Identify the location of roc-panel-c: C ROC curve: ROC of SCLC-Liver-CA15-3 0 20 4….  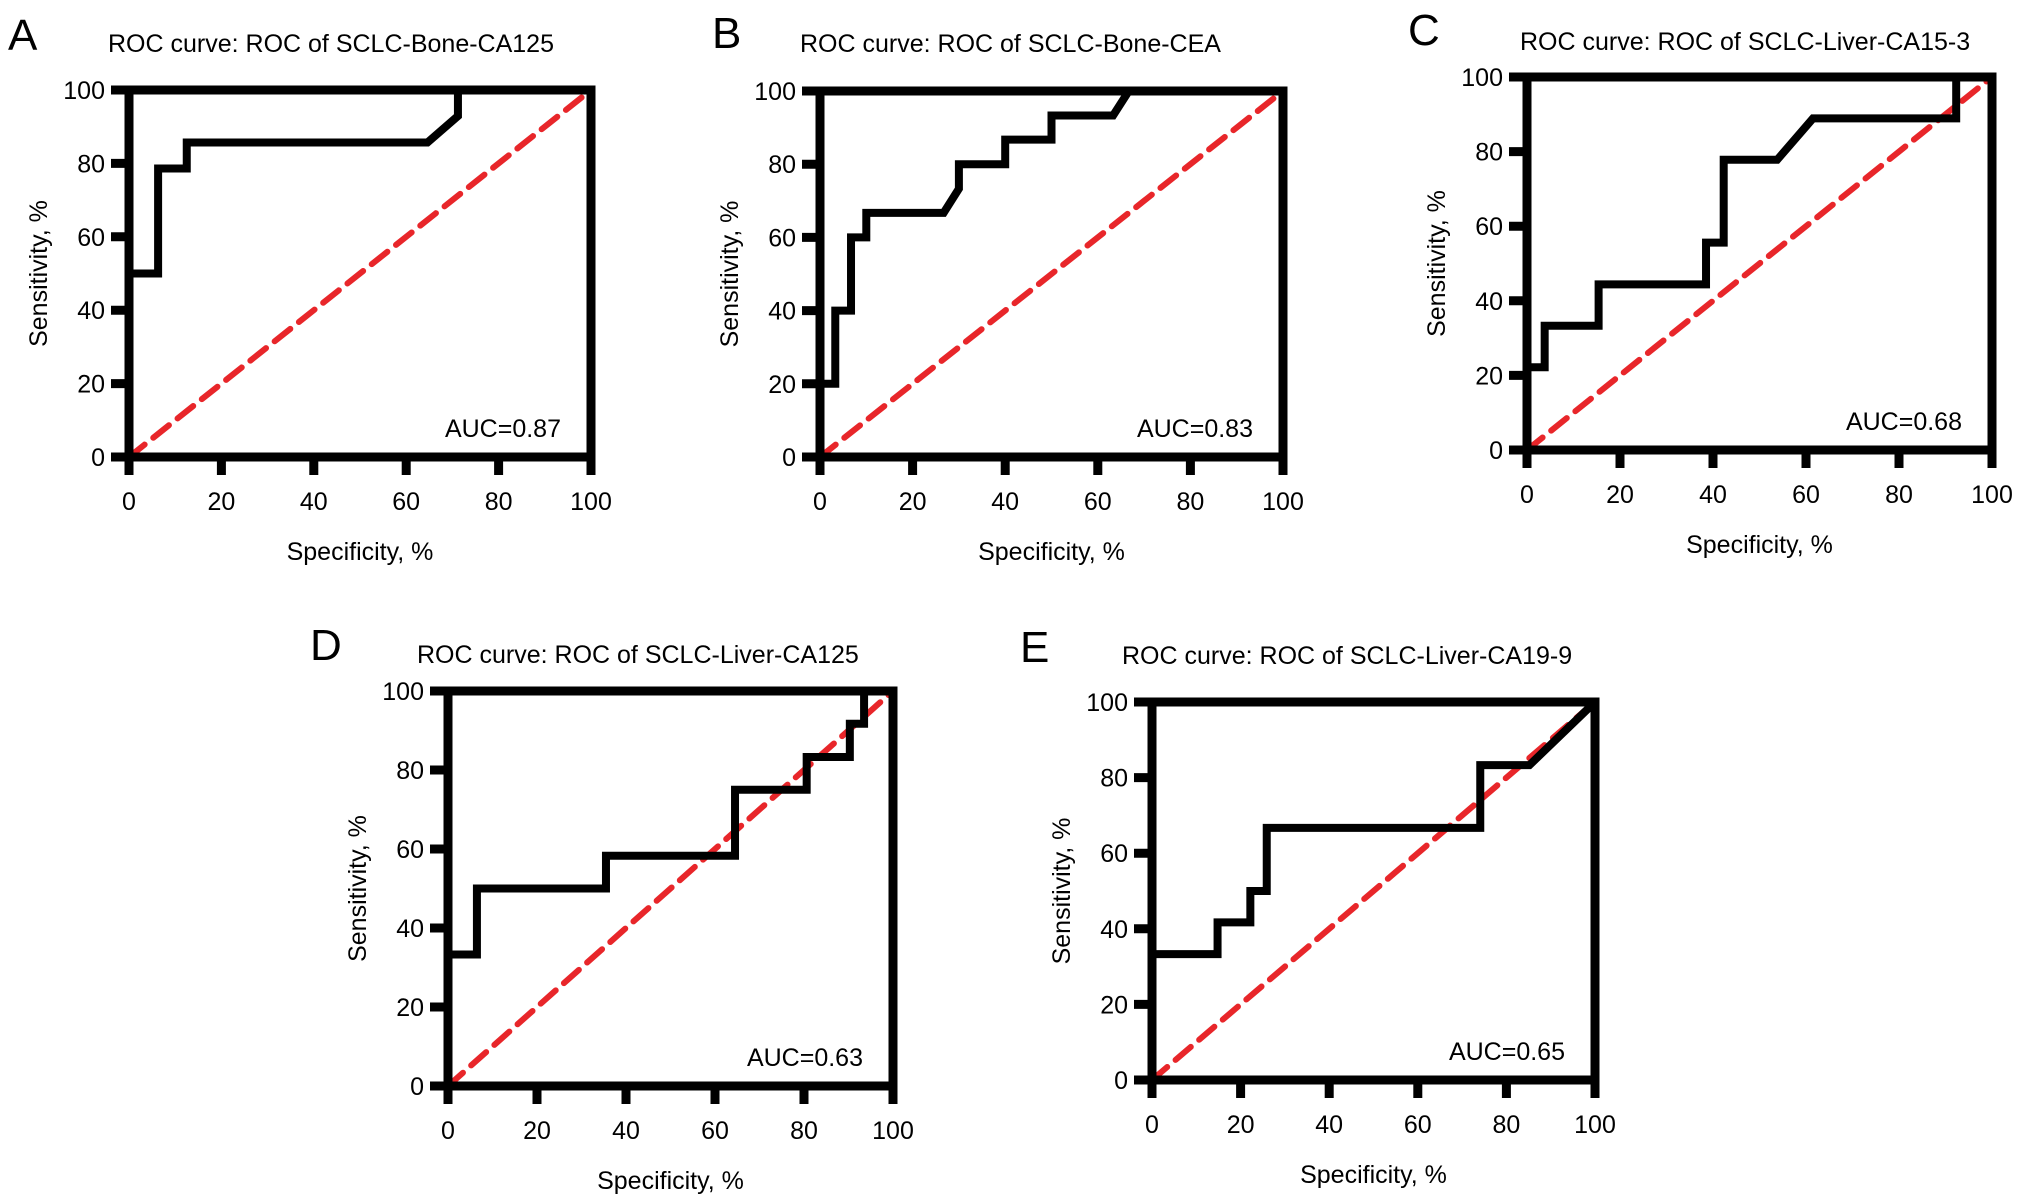
(1710, 282).